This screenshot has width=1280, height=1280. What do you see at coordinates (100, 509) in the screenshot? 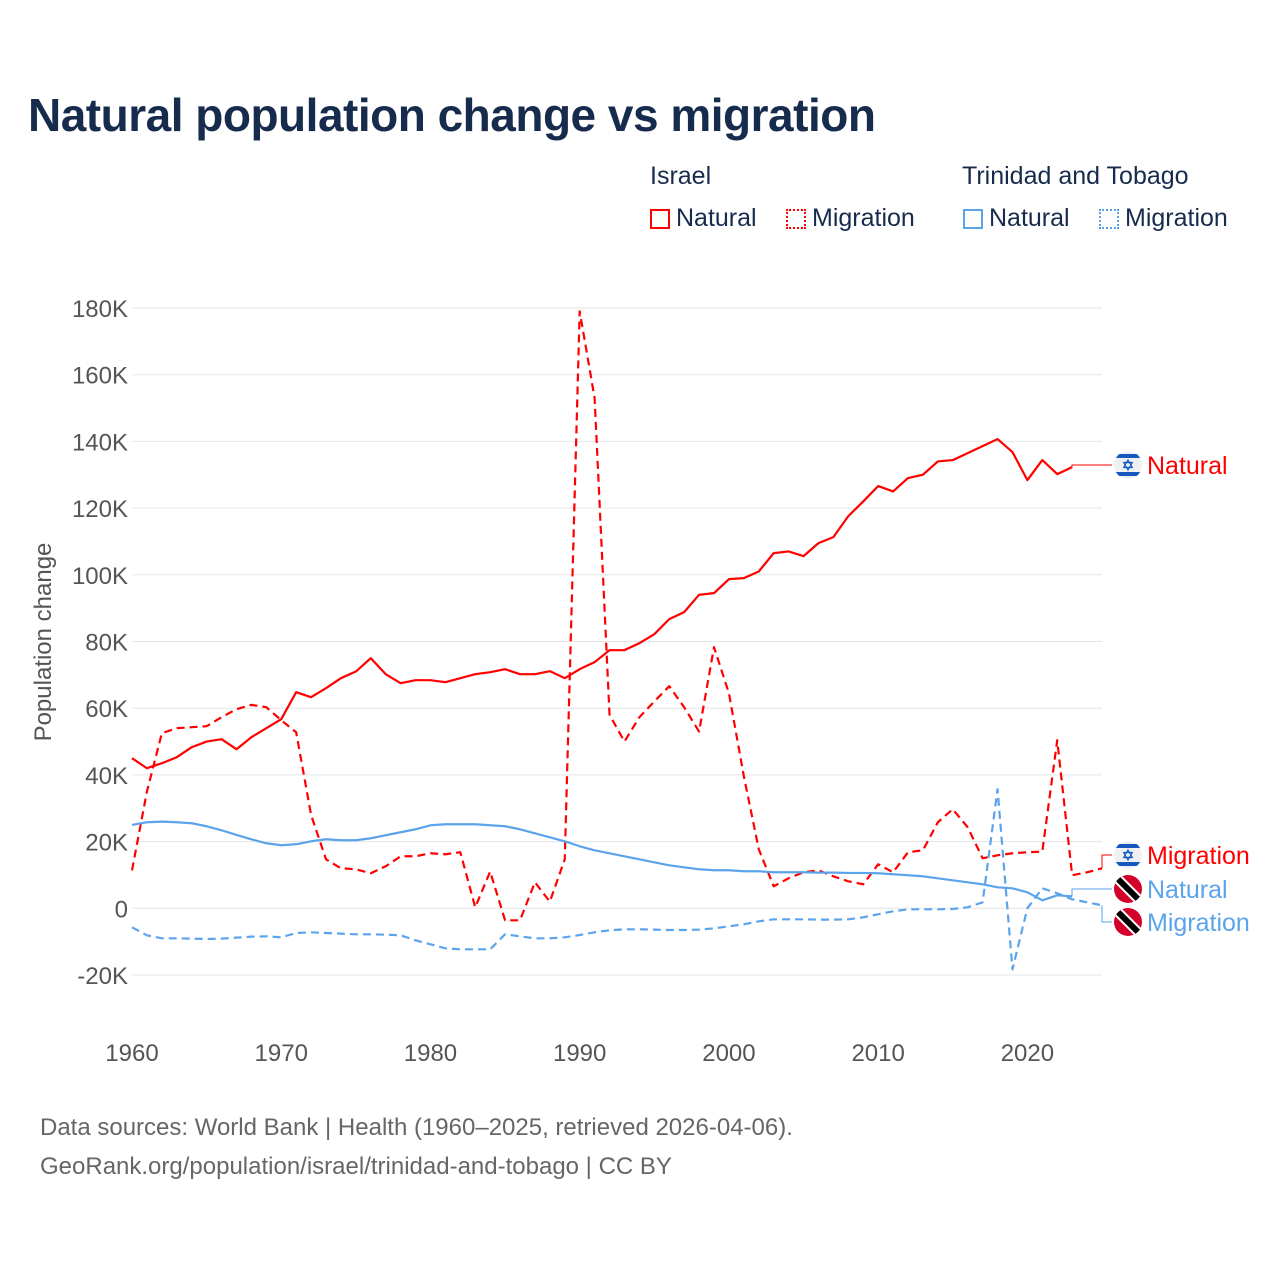
I see `y-tick-label: 120K` at bounding box center [100, 509].